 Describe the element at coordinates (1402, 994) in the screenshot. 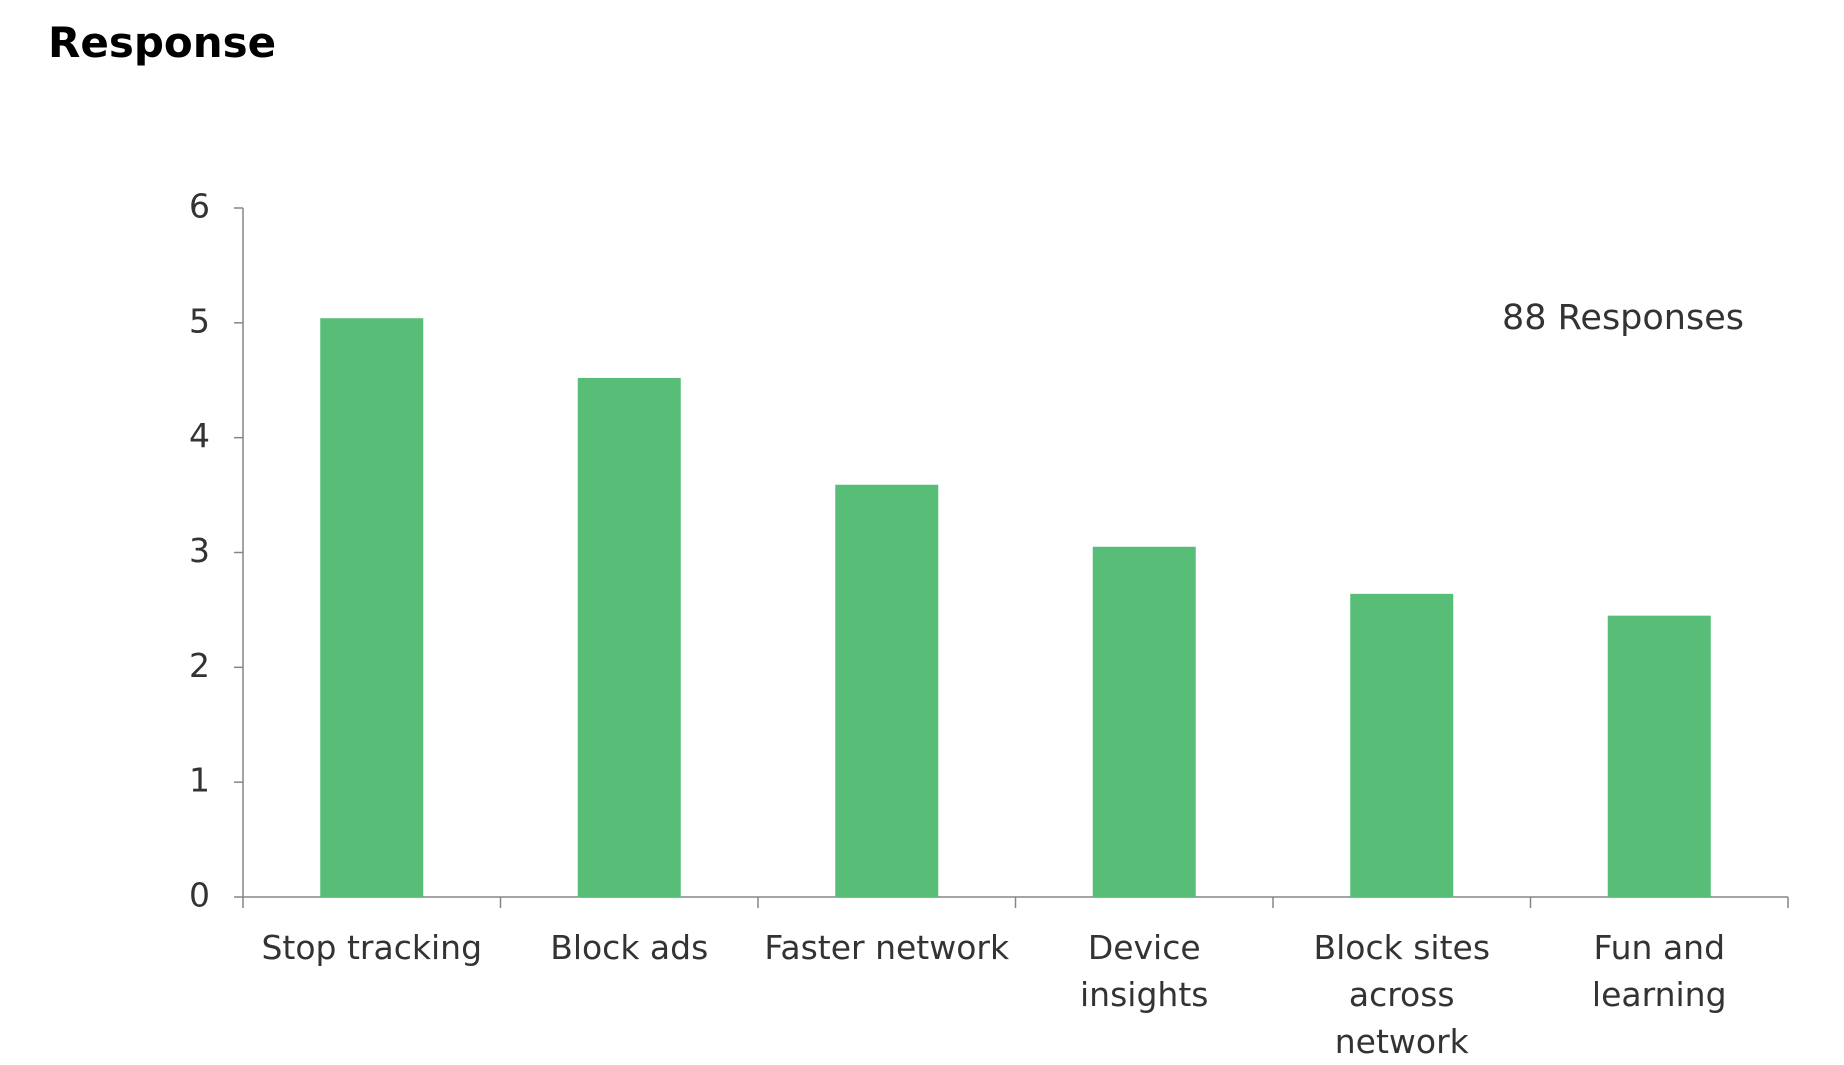

I see `x-tick-label: Block sites across network` at that location.